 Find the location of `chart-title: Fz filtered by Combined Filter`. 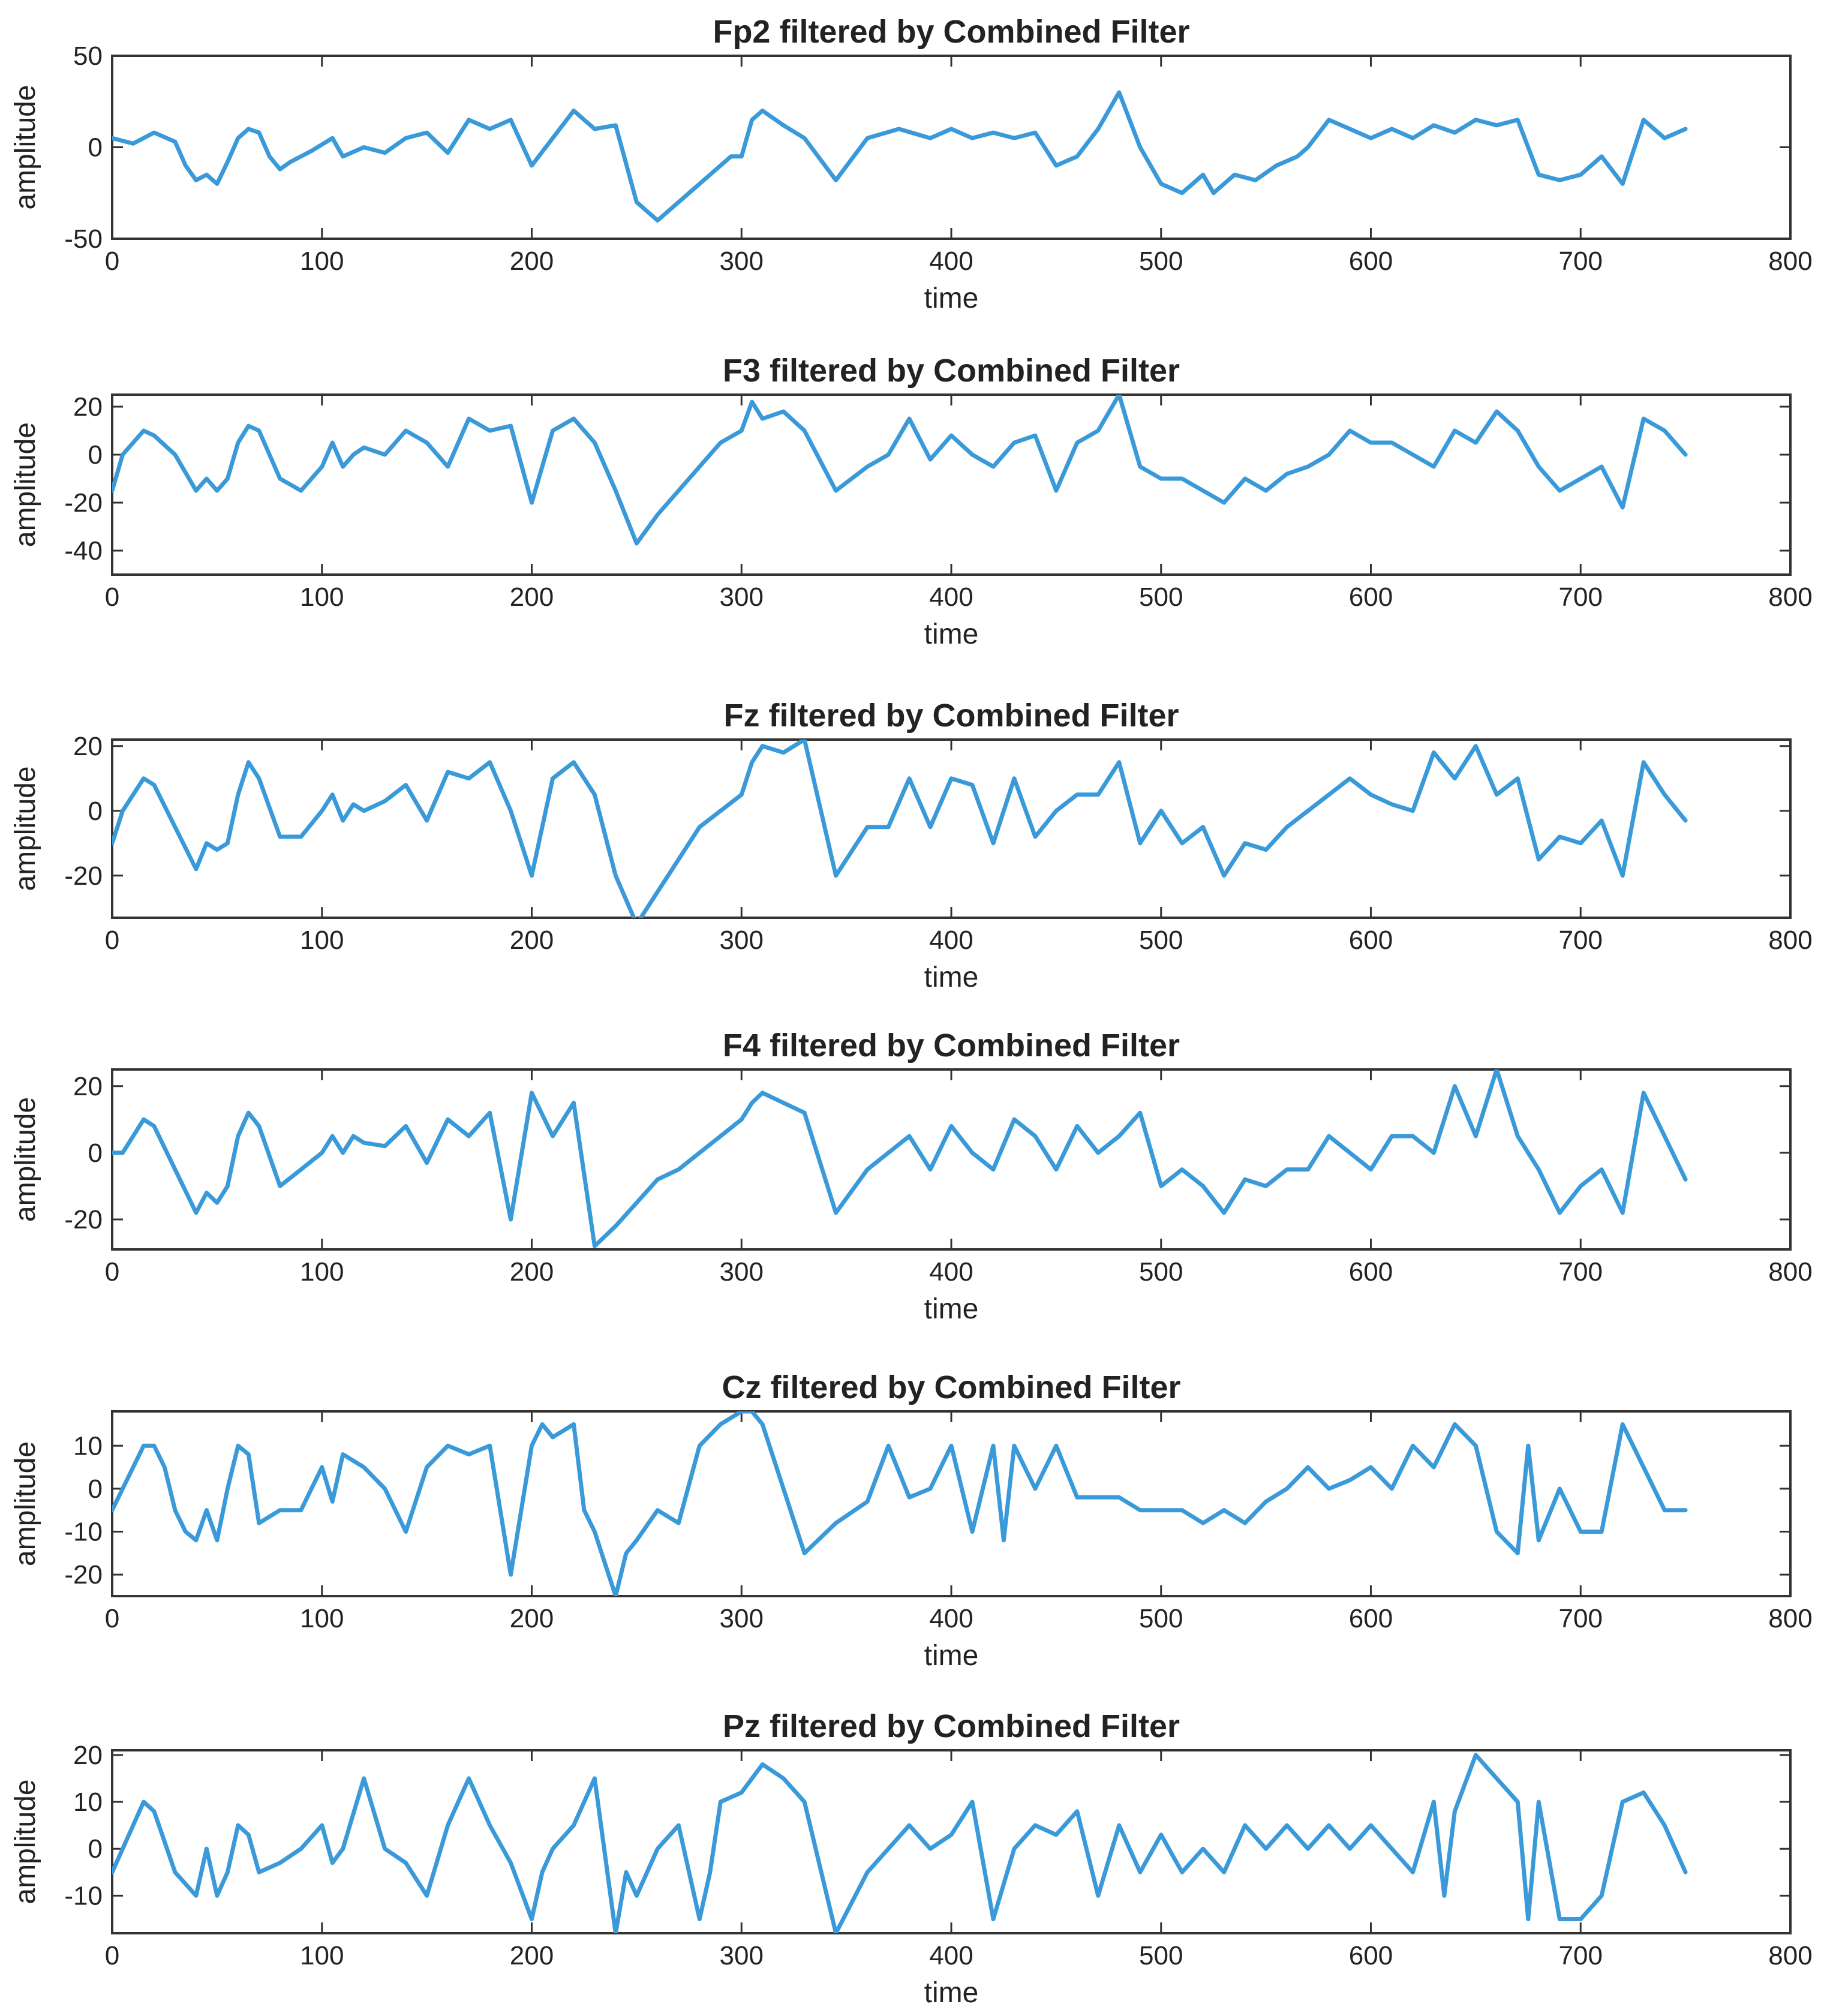

chart-title: Fz filtered by Combined Filter is located at coordinates (951, 716).